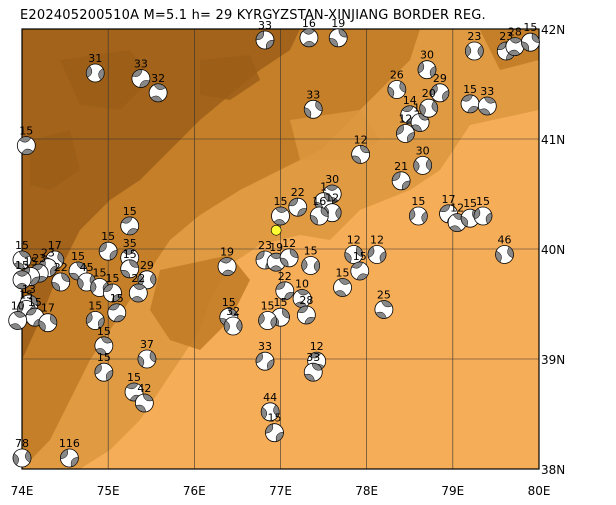 This screenshot has height=505, width=616. Describe the element at coordinates (22, 452) in the screenshot. I see `focal-mechanism: 78` at that location.